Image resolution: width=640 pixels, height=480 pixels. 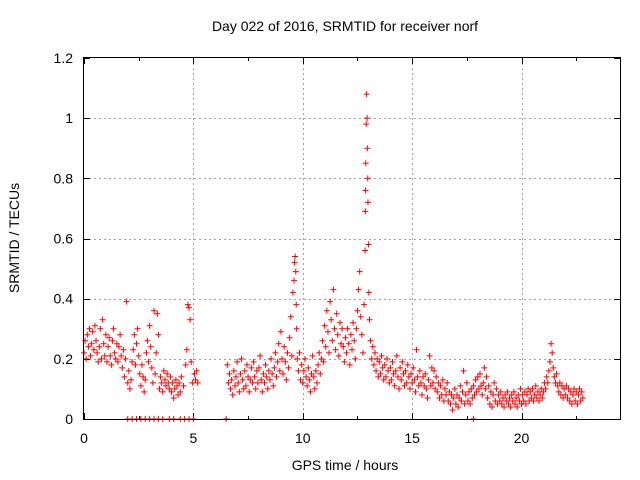 I want to click on y-tick-label: 0, so click(x=69, y=419).